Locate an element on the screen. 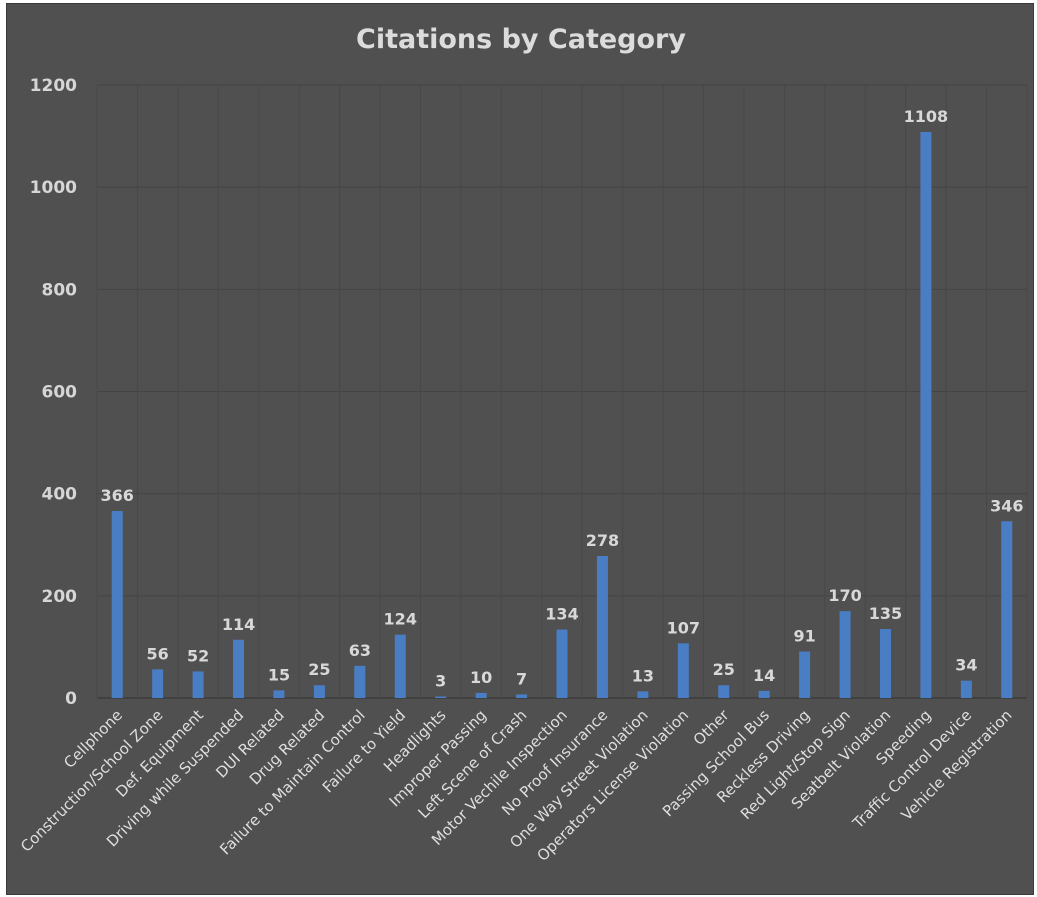  data-label: 346 is located at coordinates (1006, 505).